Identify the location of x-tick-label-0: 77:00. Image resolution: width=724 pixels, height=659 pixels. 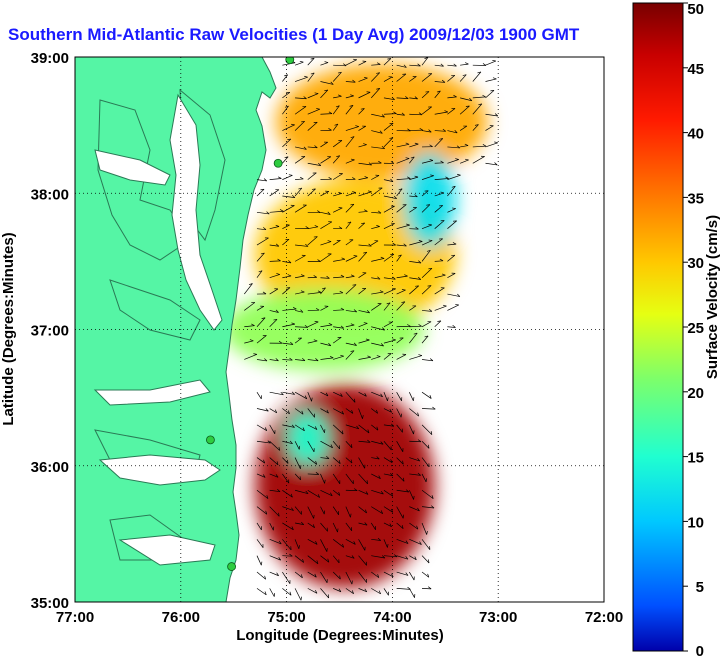
(75, 617).